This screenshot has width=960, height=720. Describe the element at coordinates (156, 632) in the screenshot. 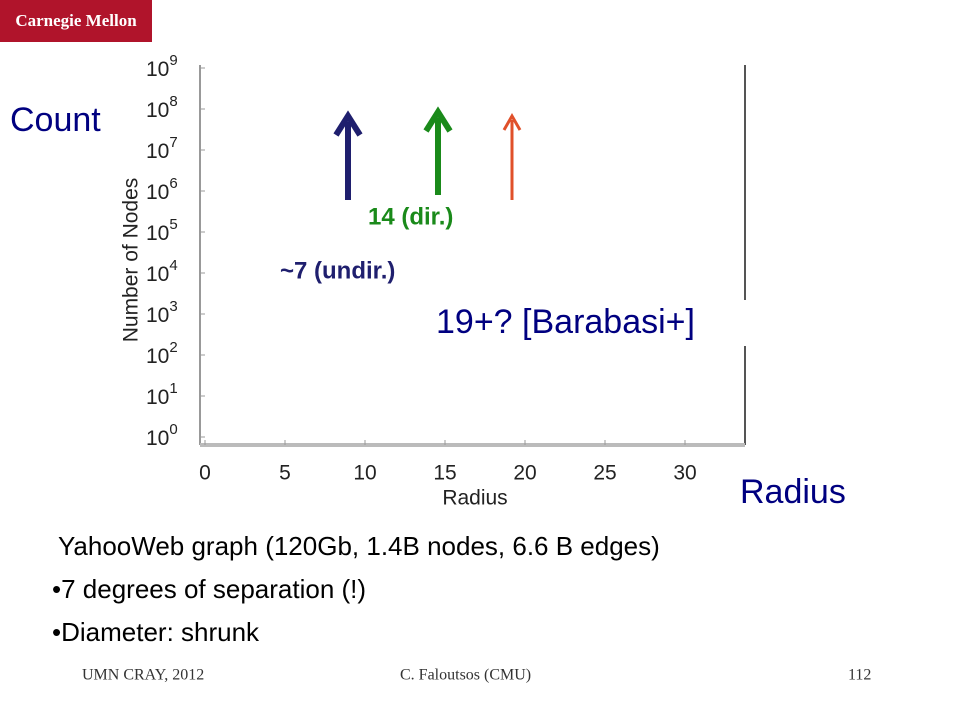

I see `bullet: •Diameter: shrunk` at that location.